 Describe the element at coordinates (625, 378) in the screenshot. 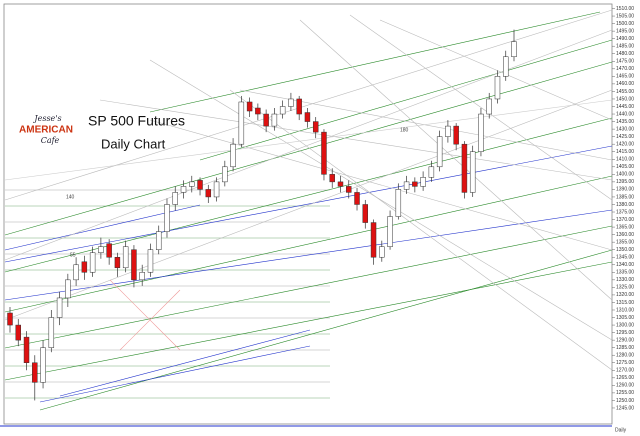

I see `y-tick-label: 1265.00` at that location.